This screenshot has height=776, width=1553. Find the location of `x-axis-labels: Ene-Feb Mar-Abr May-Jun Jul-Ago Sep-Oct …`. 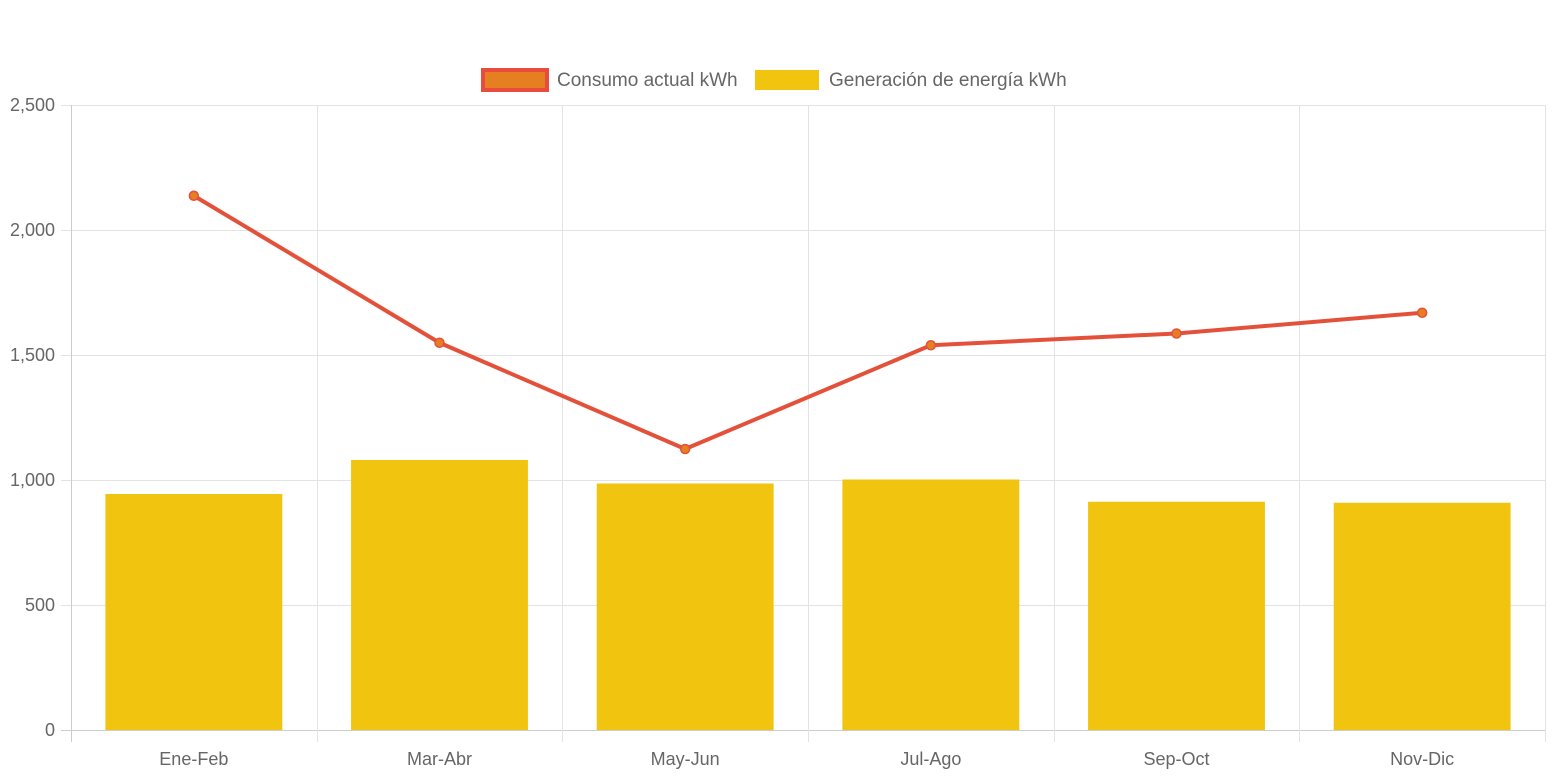

x-axis-labels: Ene-Feb Mar-Abr May-Jun Jul-Ago Sep-Oct … is located at coordinates (806, 759).